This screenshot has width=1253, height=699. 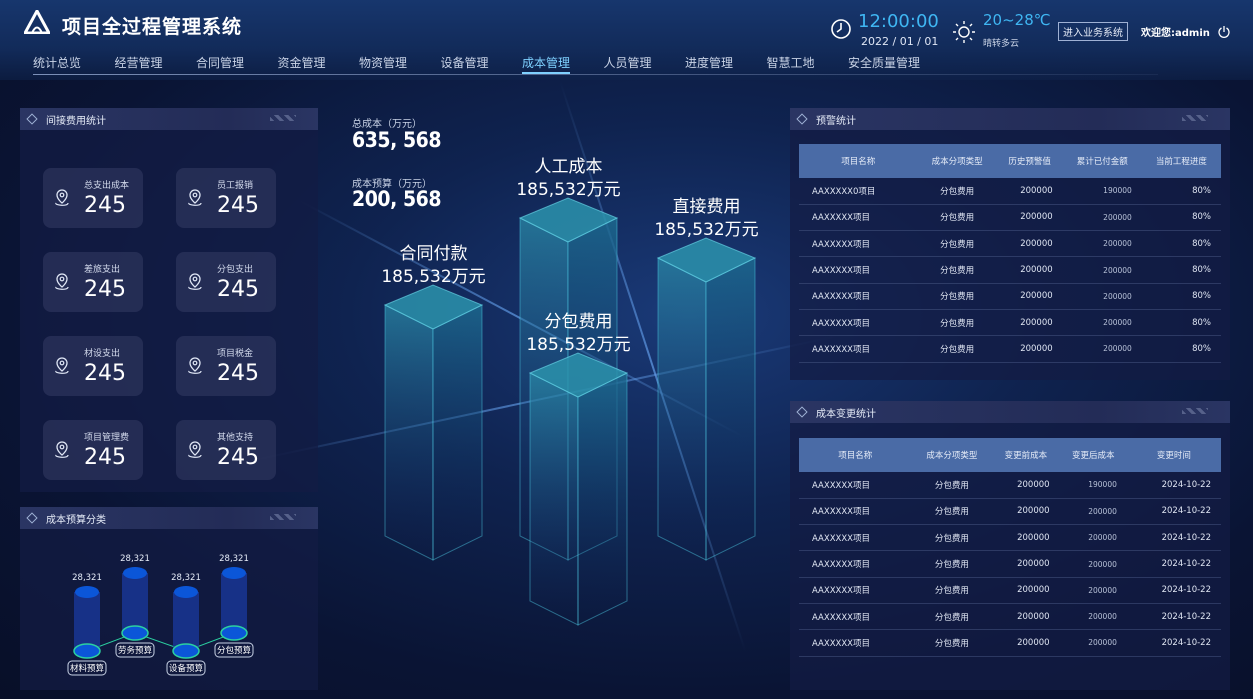 I want to click on column-header: 项目名称, so click(x=858, y=161).